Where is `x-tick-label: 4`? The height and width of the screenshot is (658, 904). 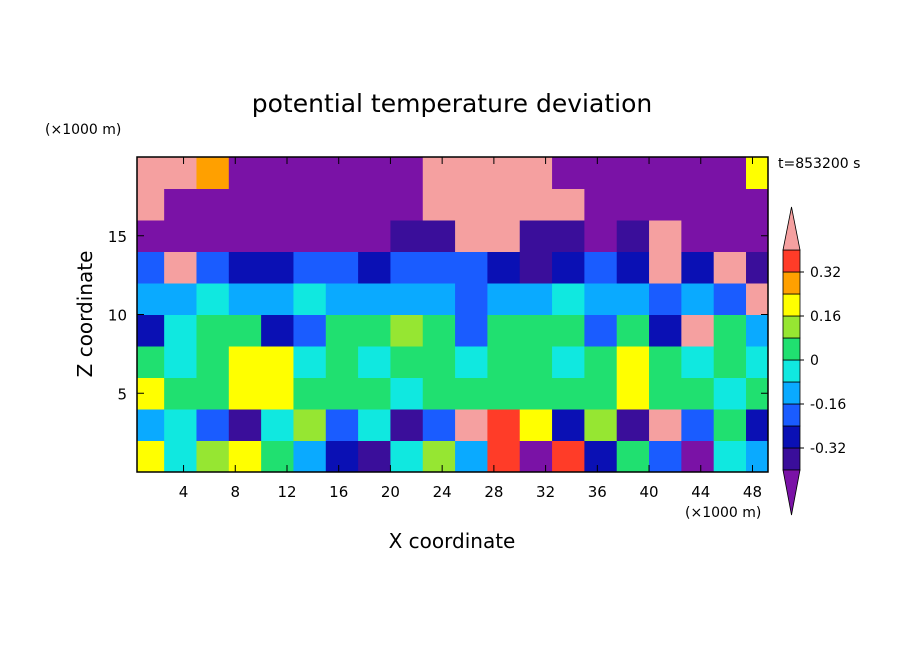
x-tick-label: 4 is located at coordinates (184, 492).